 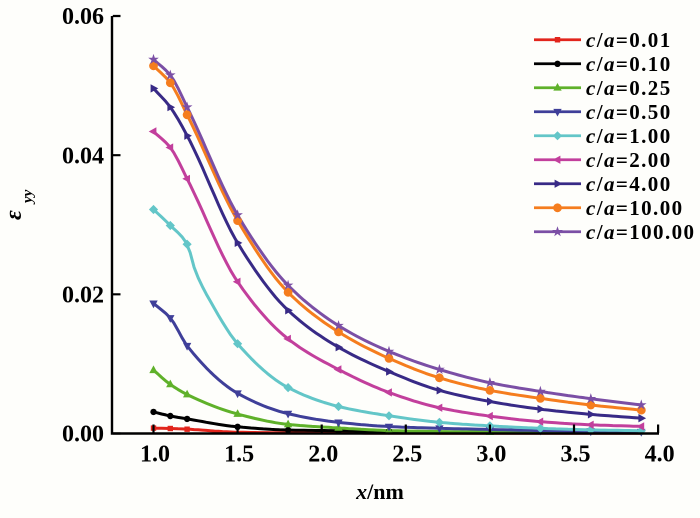 What do you see at coordinates (83, 17) in the screenshot?
I see `svg-text: 0.06` at bounding box center [83, 17].